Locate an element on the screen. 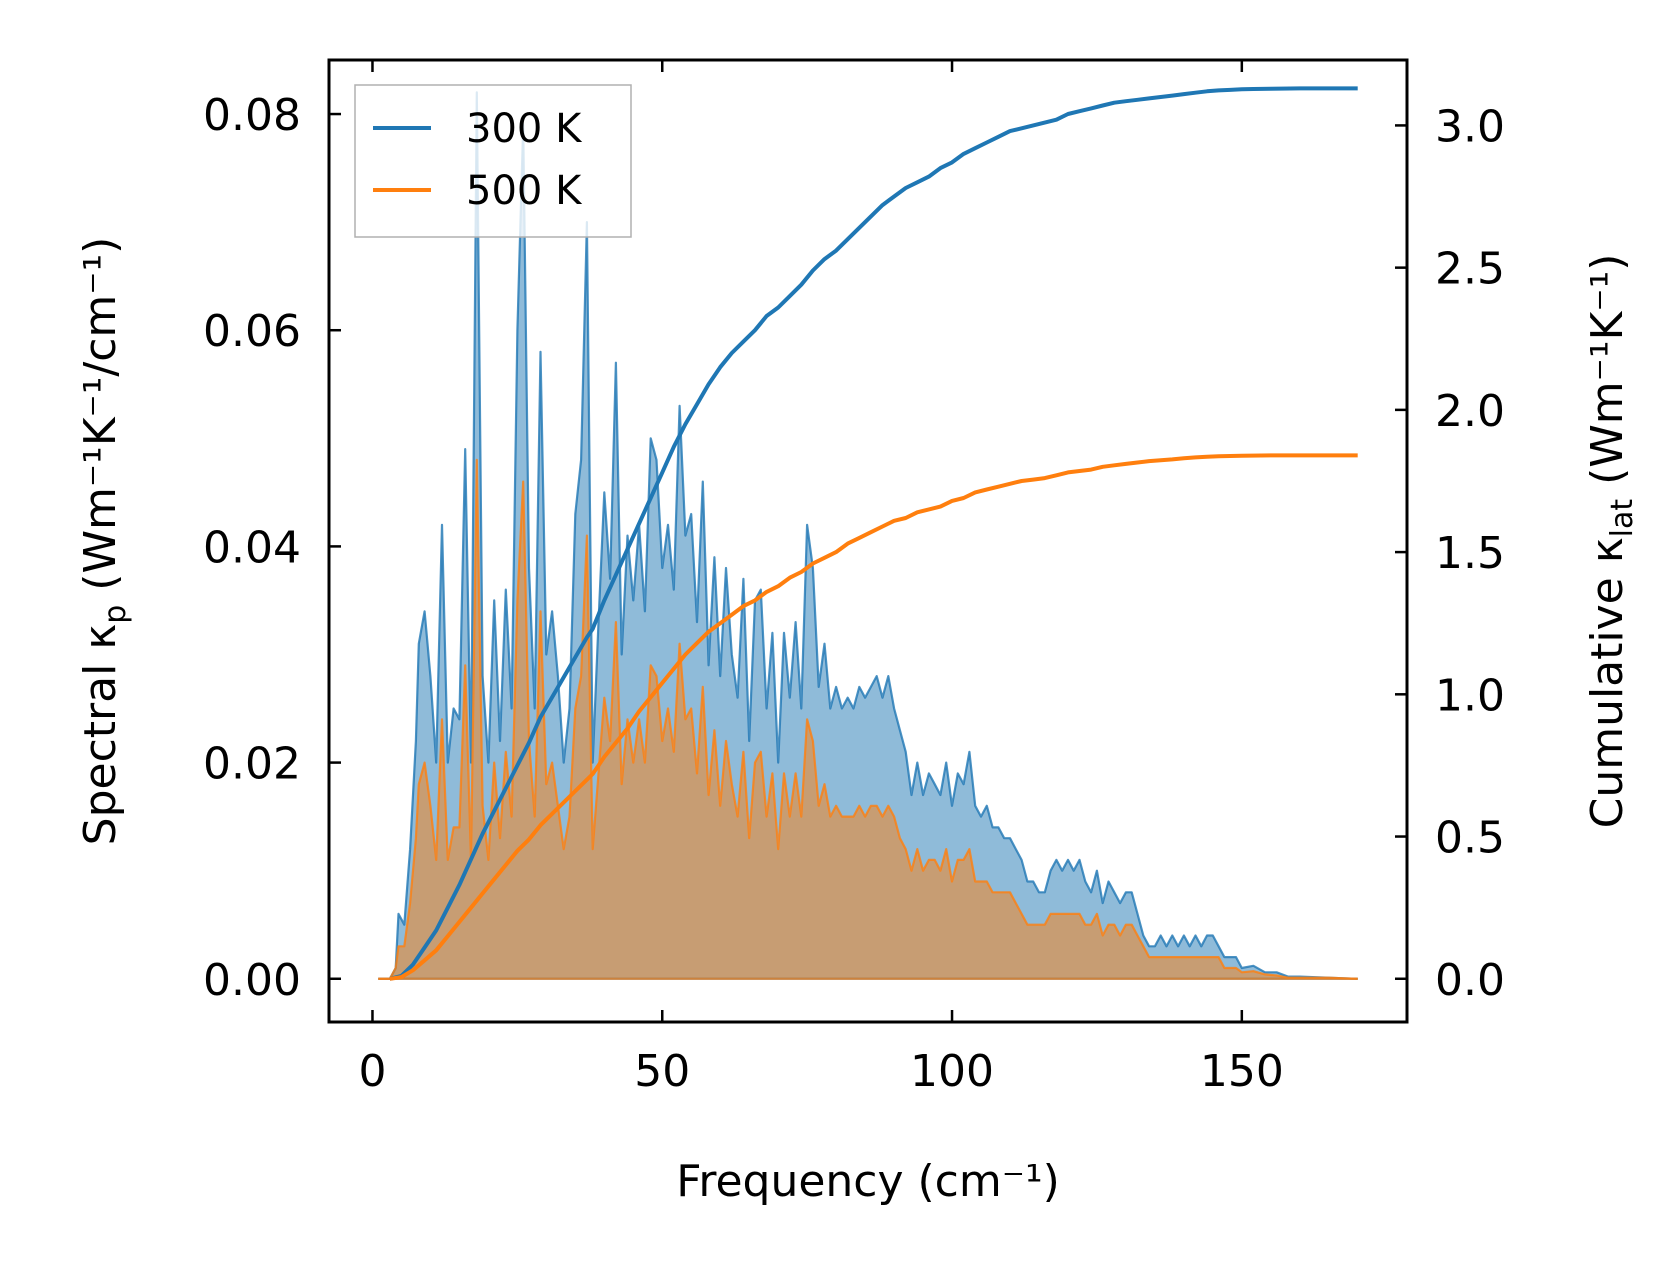  legend: 300 K 500 K is located at coordinates (493, 161).